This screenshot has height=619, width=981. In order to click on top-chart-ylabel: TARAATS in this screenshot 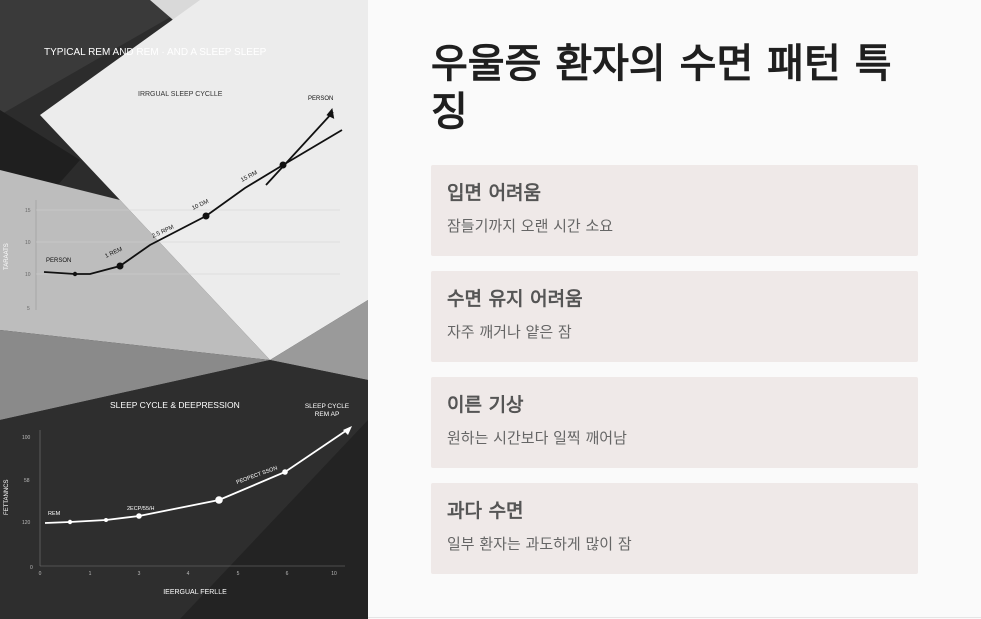, I will do `click(7, 256)`.